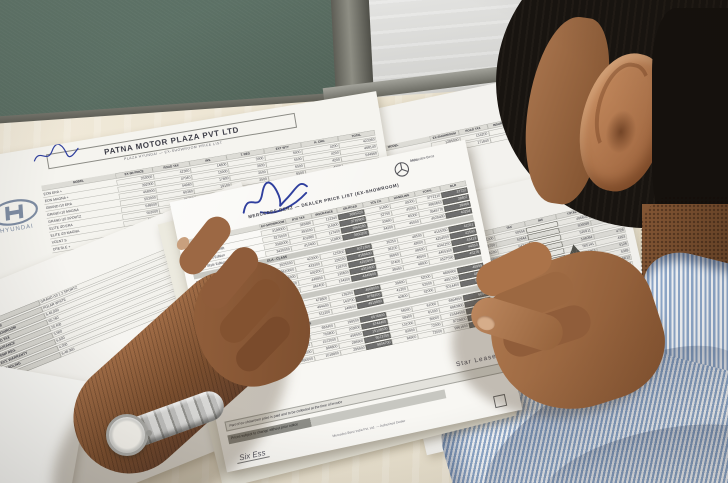 This screenshot has width=728, height=483. Describe the element at coordinates (19, 212) in the screenshot. I see `hyundai-logo-icon` at that location.